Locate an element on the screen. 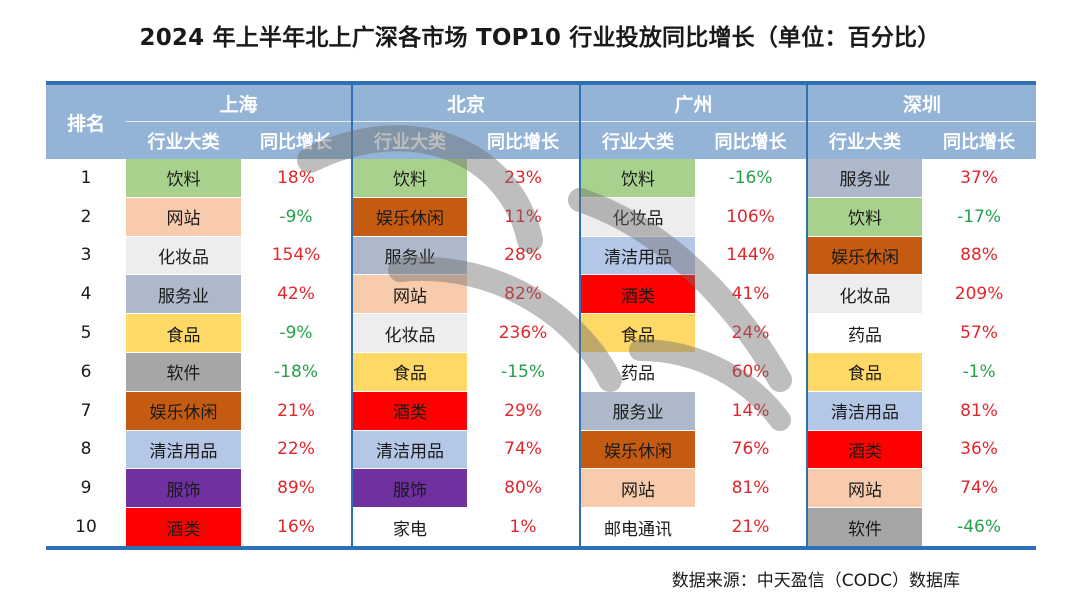 The image size is (1080, 602). growth-cell: 36% is located at coordinates (979, 450).